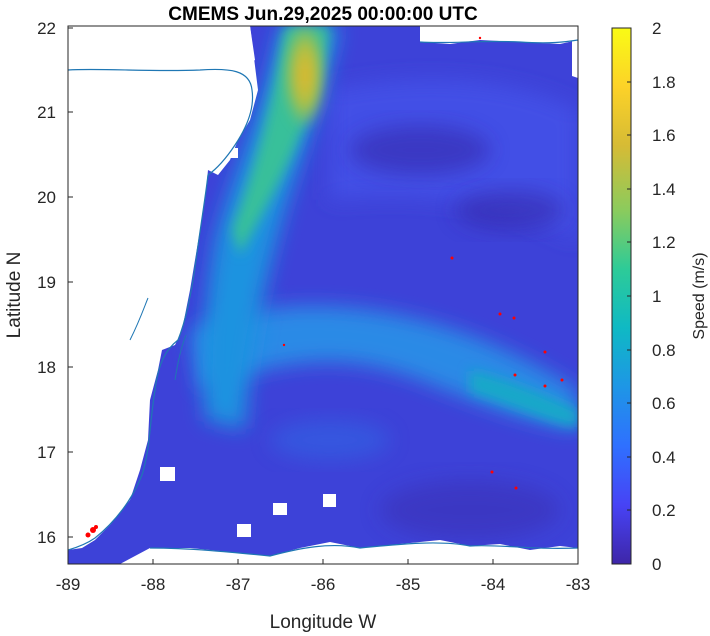 This screenshot has width=710, height=636. I want to click on x-tick-label: -85, so click(408, 584).